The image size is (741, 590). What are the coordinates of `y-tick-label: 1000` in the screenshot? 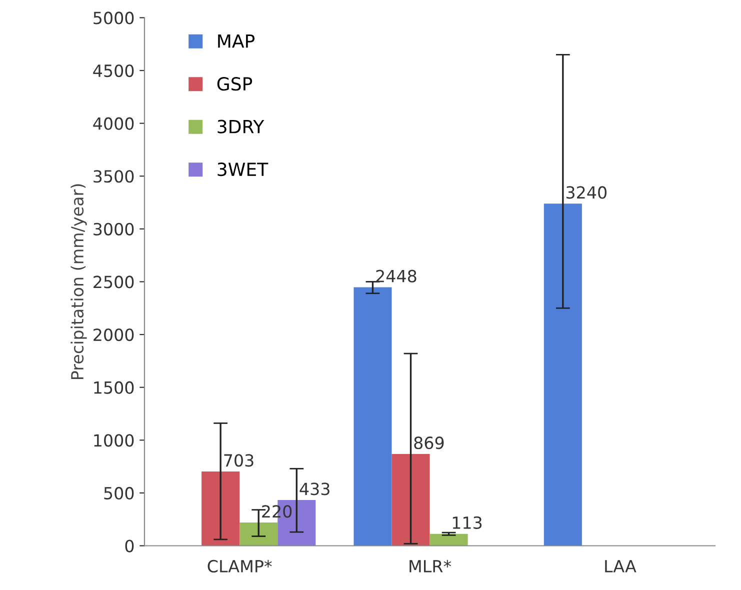 It's located at (114, 440).